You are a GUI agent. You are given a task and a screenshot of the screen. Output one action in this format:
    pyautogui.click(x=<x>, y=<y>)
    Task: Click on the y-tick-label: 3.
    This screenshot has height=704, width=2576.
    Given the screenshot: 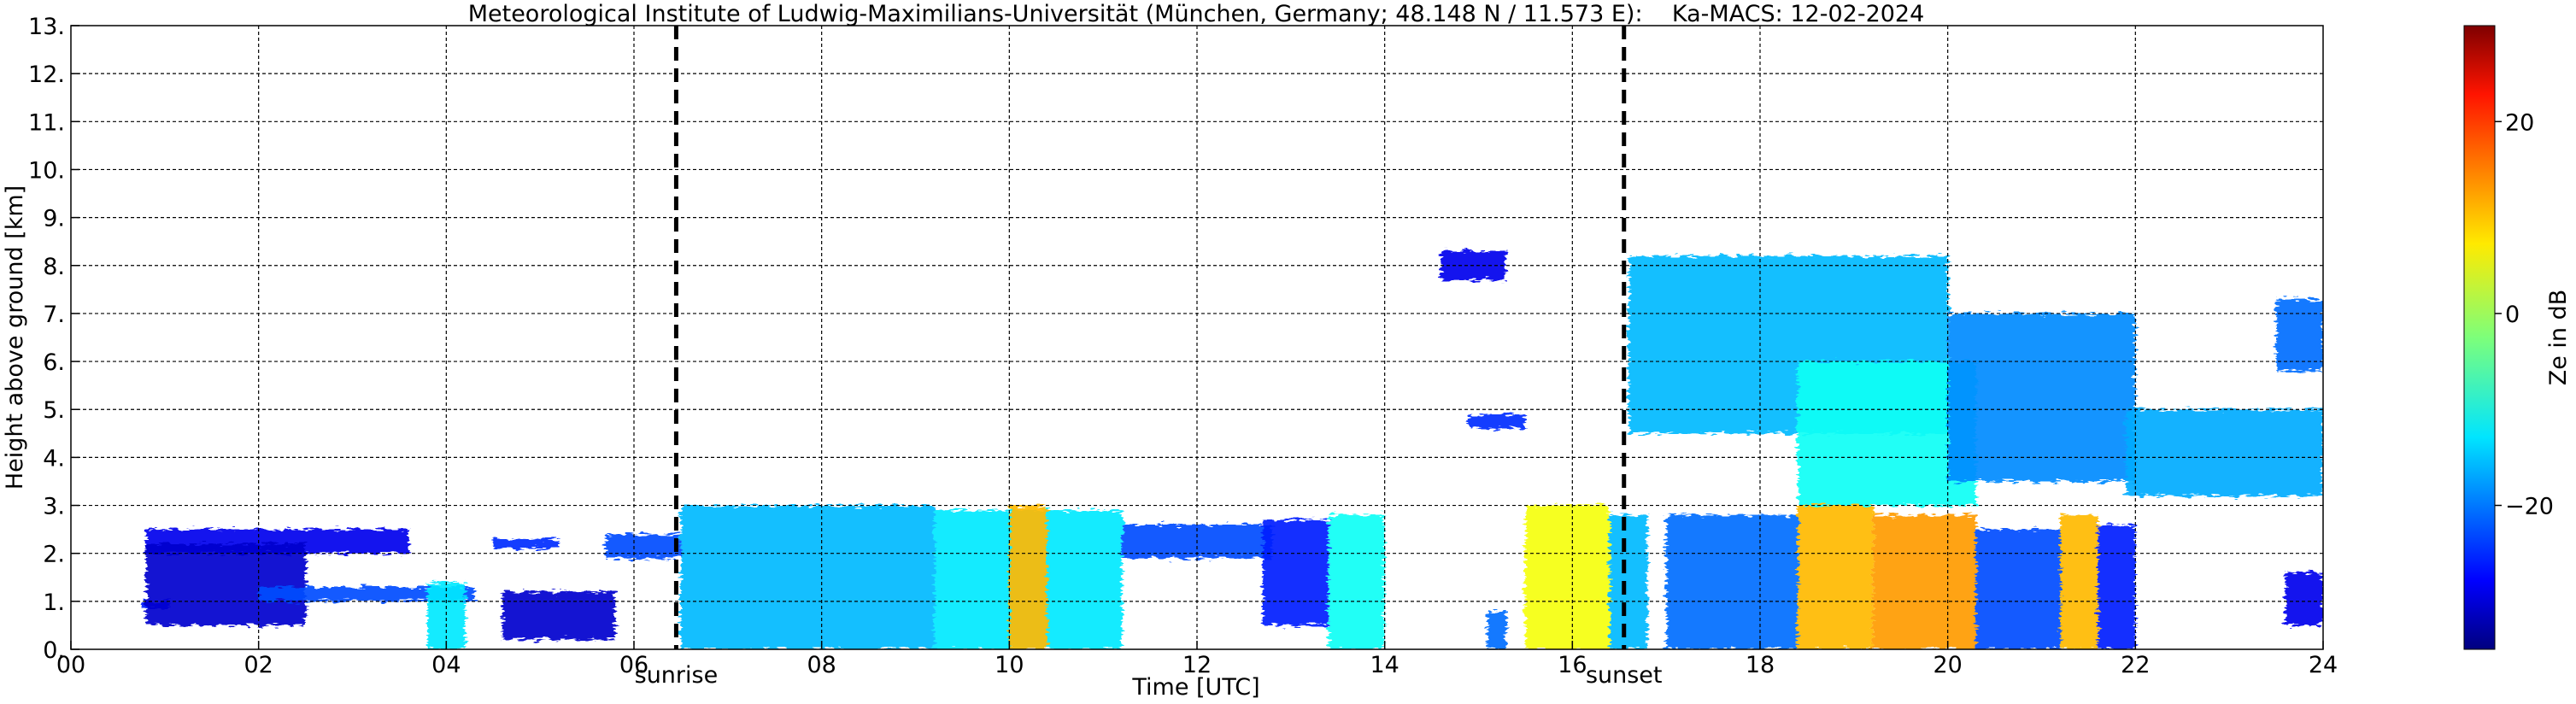 What is the action you would take?
    pyautogui.click(x=54, y=507)
    